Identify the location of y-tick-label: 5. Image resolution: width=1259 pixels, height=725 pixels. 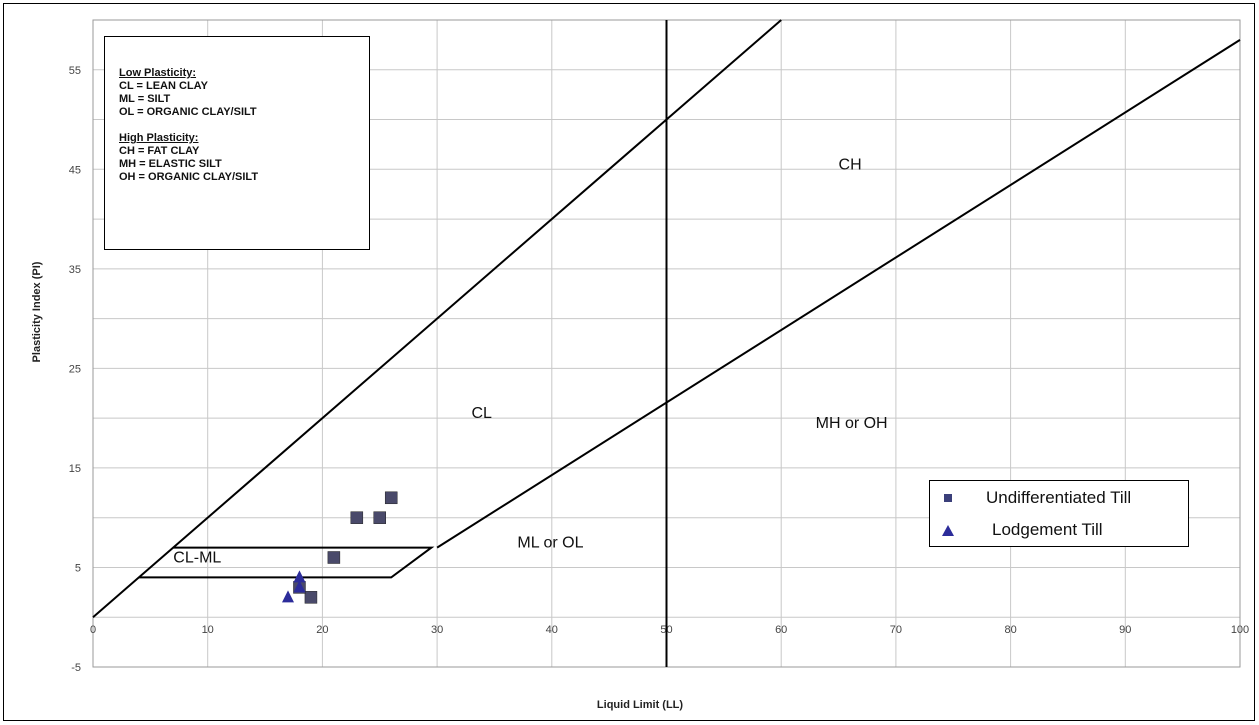
(78, 568).